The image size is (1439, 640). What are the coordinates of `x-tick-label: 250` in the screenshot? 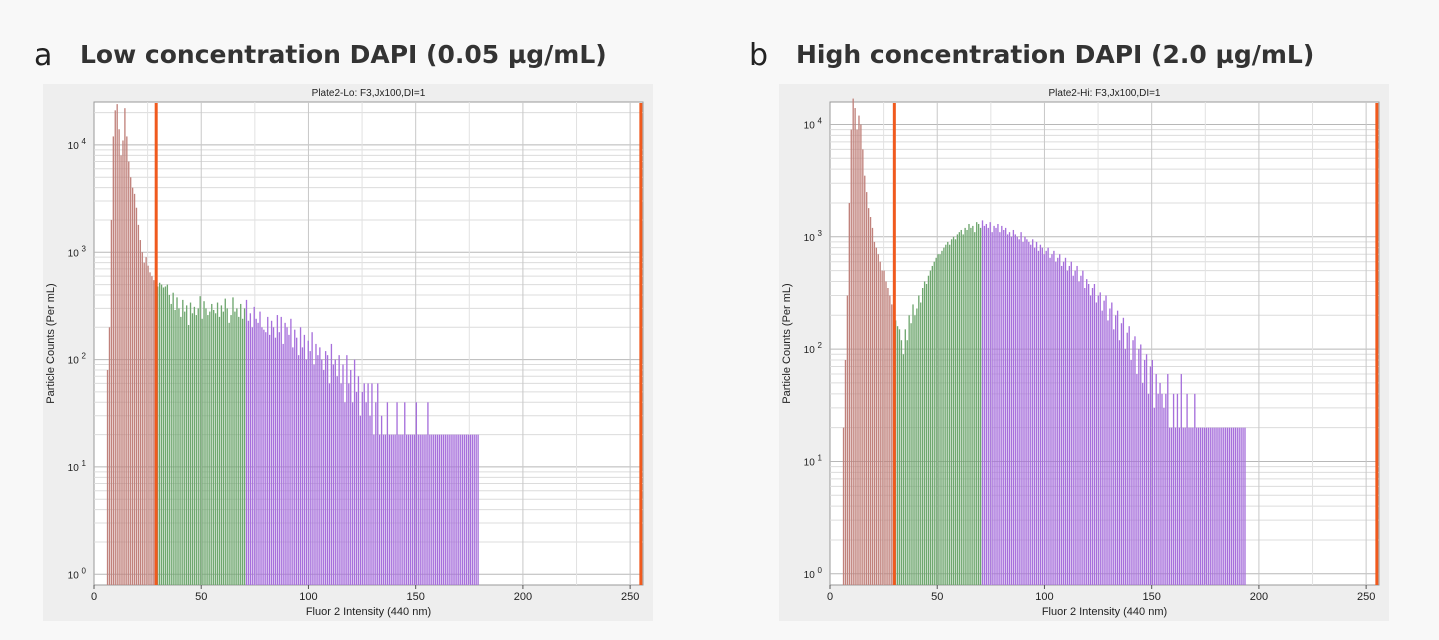 It's located at (1366, 597).